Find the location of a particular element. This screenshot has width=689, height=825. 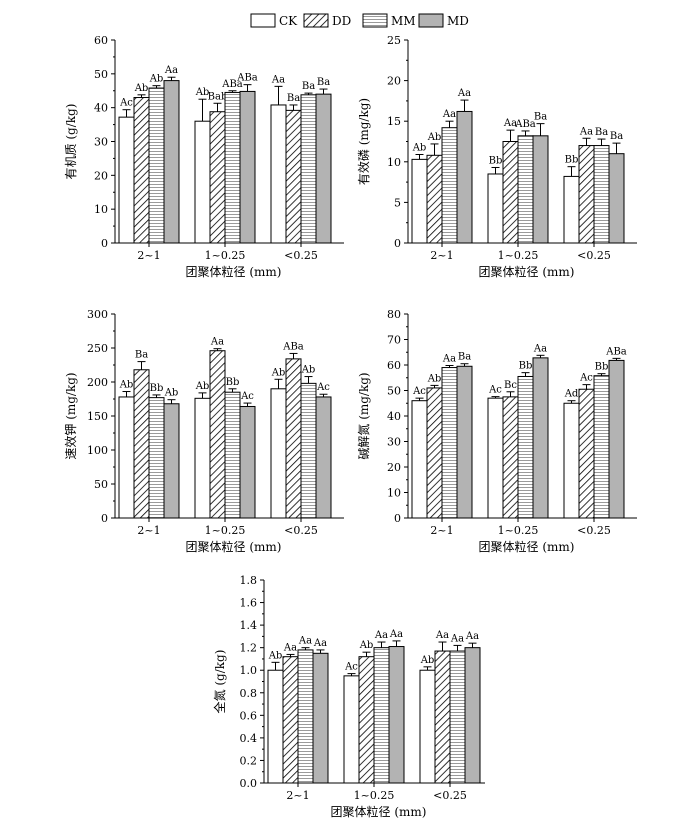

y-tick-label: 0.6 is located at coordinates (249, 715).